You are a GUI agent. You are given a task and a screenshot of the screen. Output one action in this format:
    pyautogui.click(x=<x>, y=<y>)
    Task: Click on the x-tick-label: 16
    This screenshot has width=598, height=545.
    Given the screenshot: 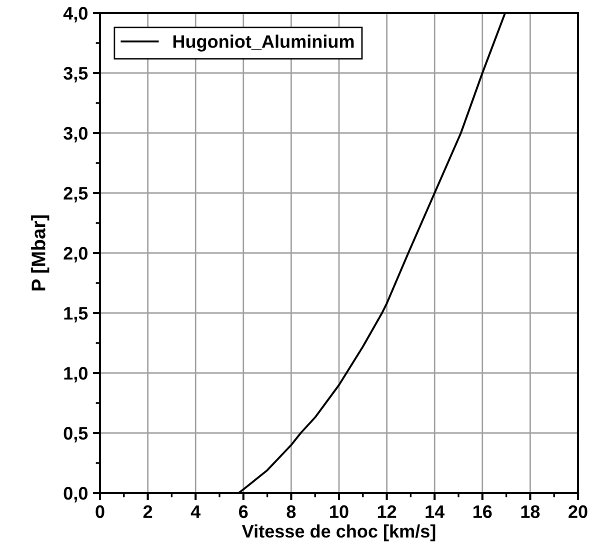 What is the action you would take?
    pyautogui.click(x=482, y=511)
    